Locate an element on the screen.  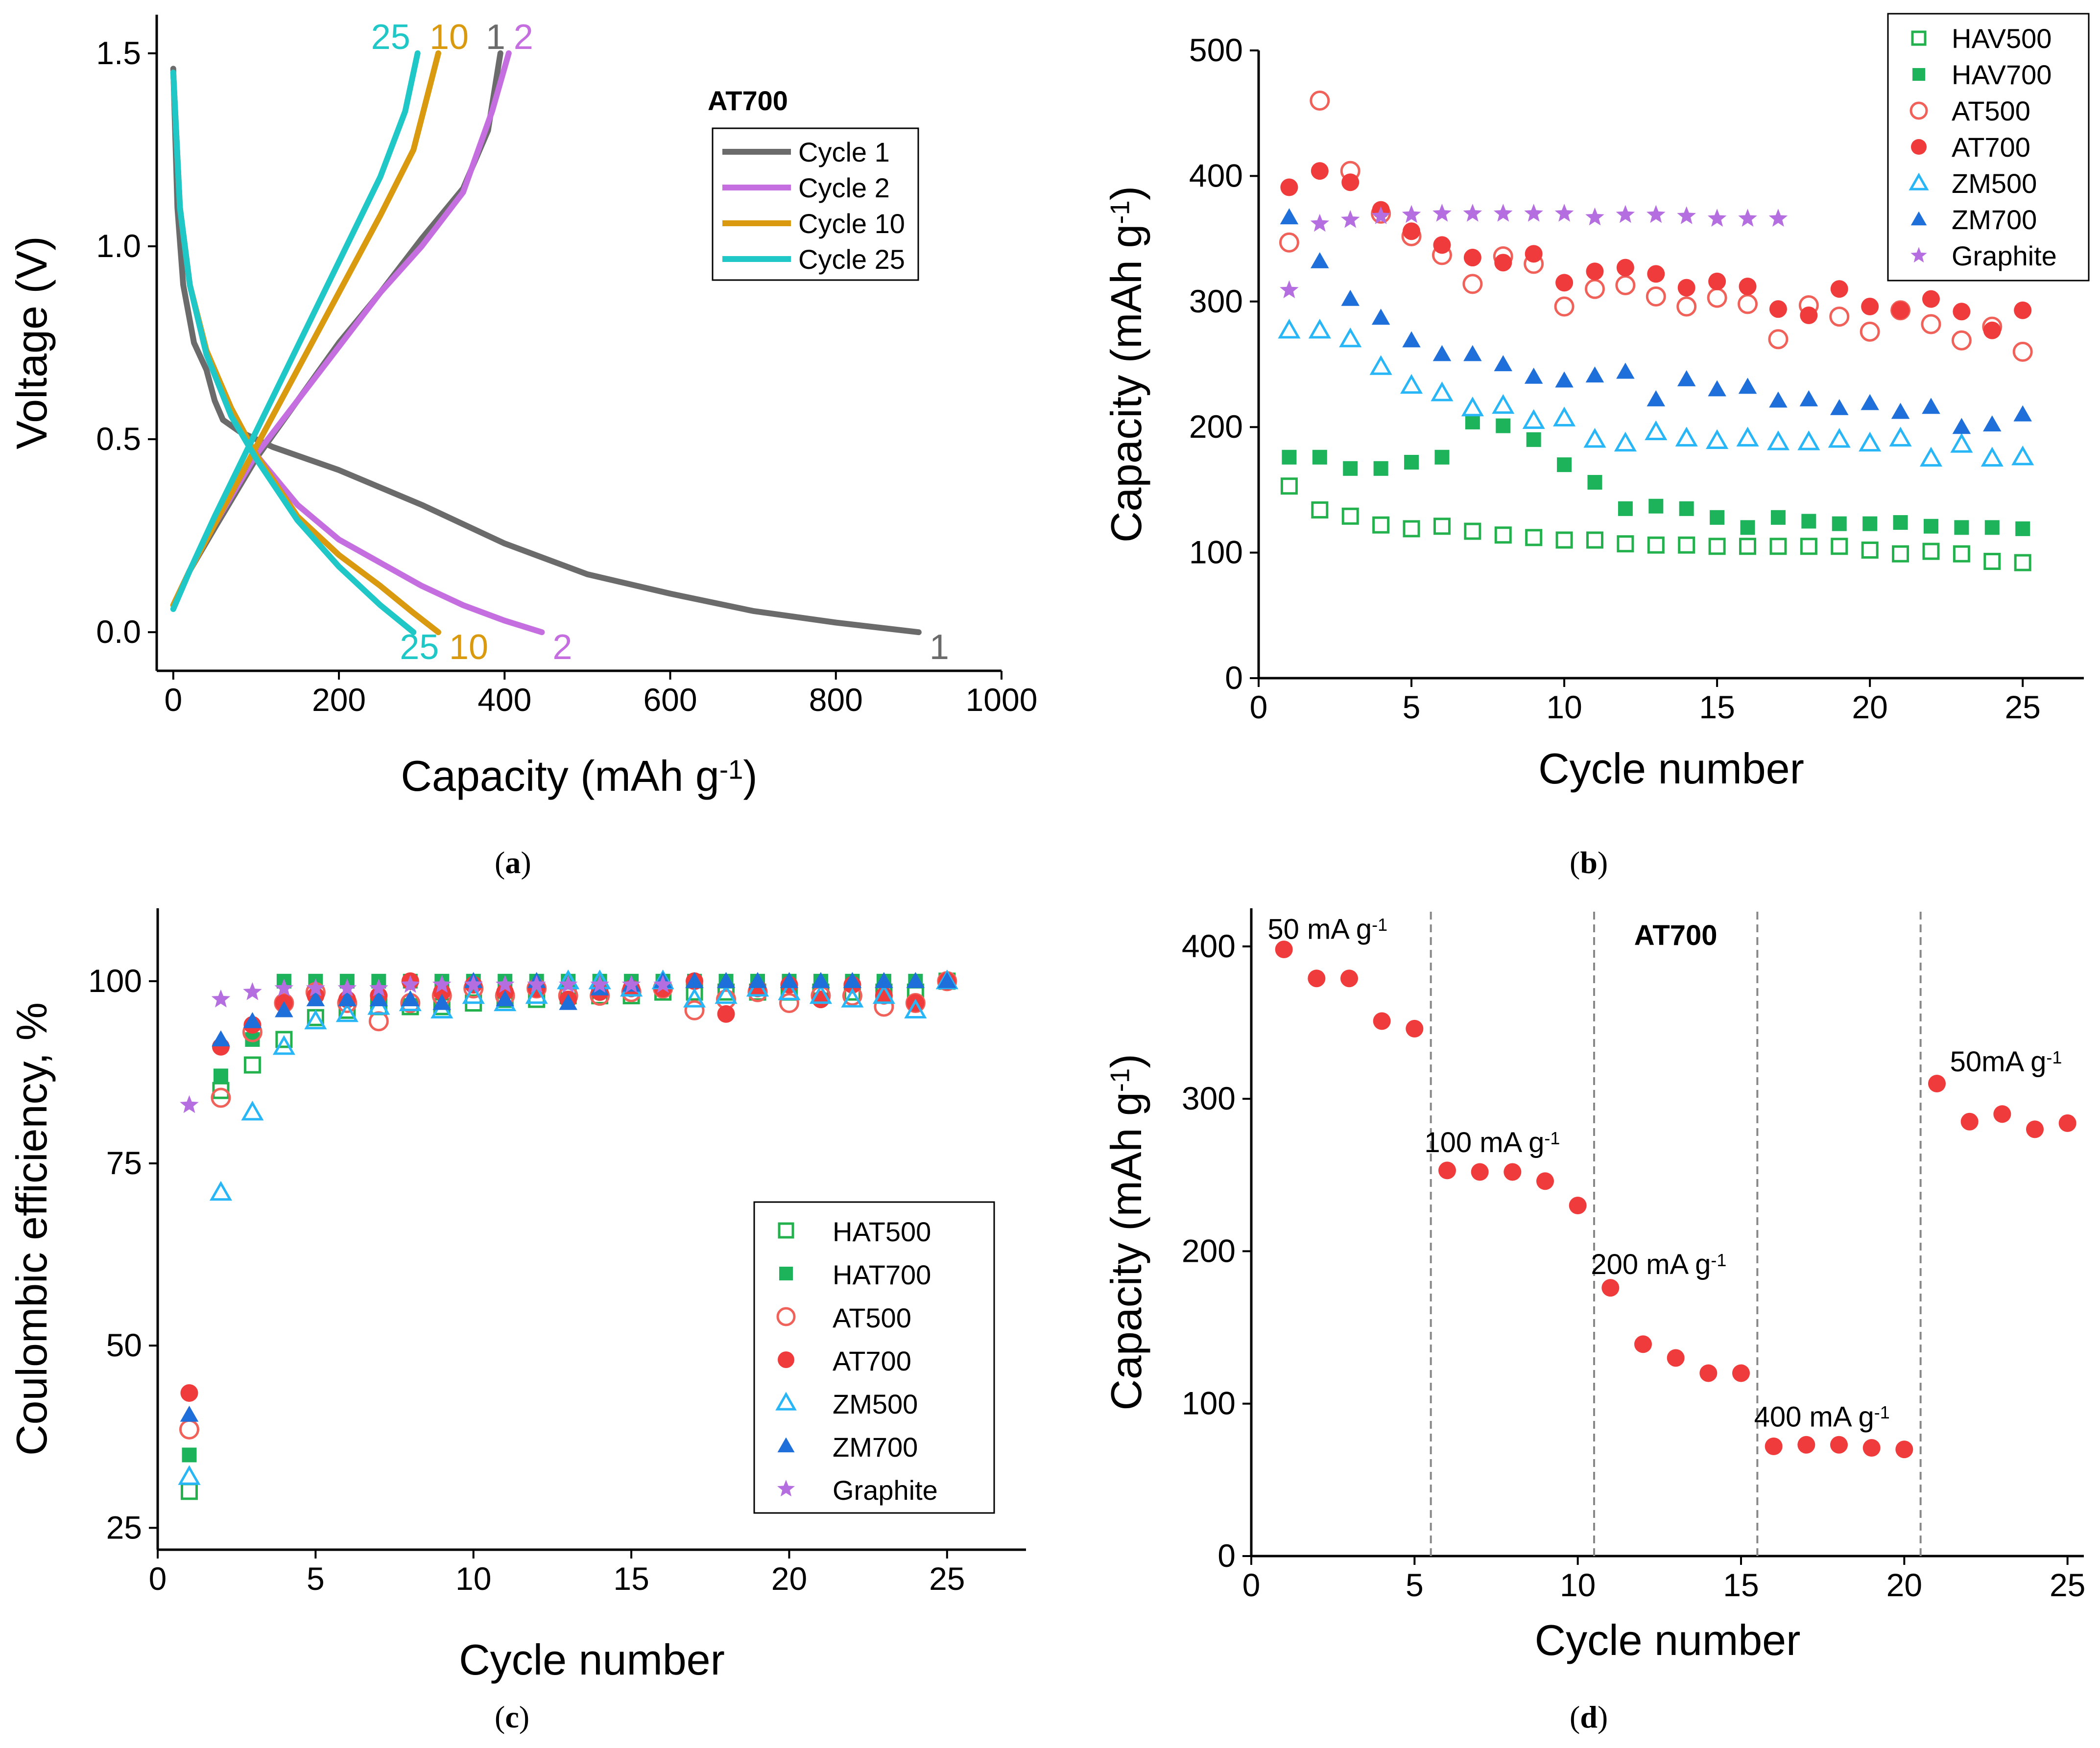
x-tick-label: 15 is located at coordinates (631, 1578).